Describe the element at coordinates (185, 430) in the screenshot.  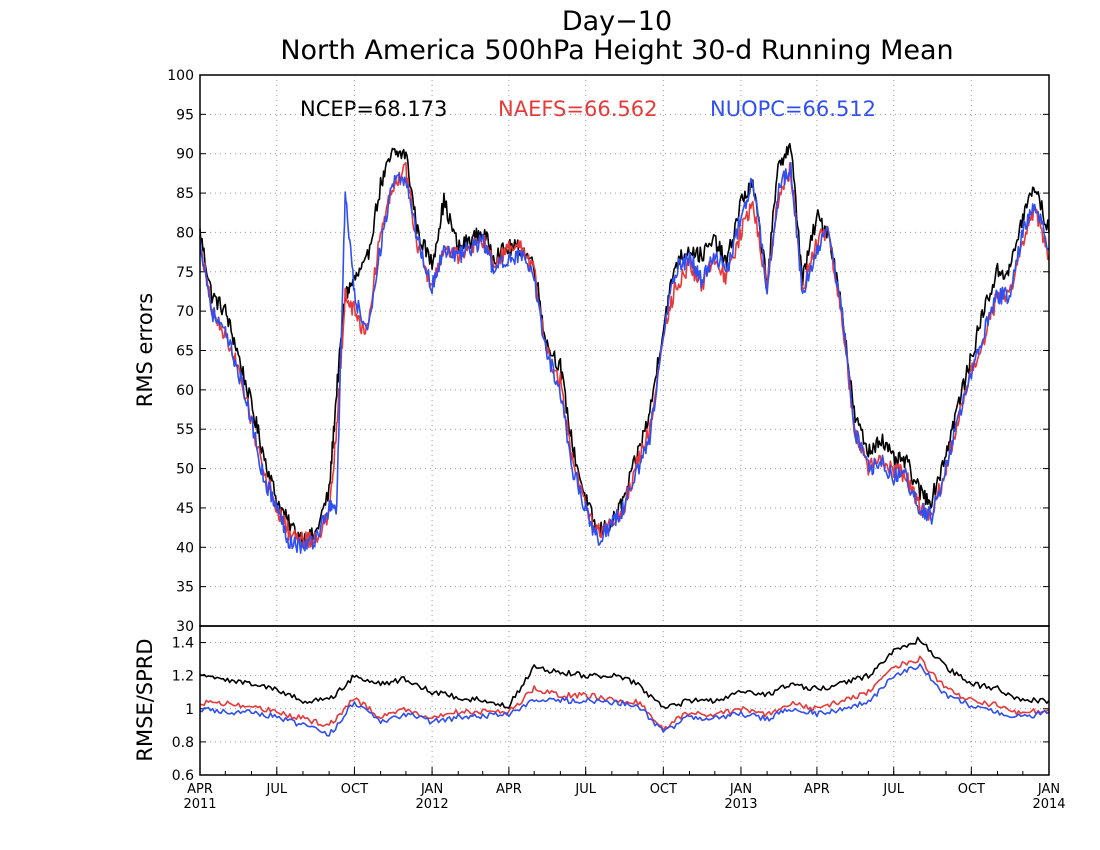
I see `y-tick-label: 55` at that location.